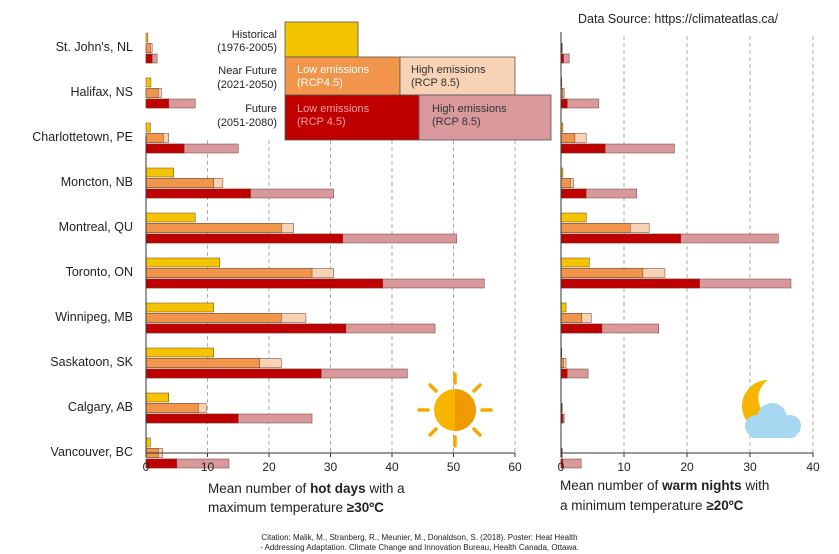 The height and width of the screenshot is (554, 839). Describe the element at coordinates (269, 467) in the screenshot. I see `hot-days-tick-label: 20` at that location.